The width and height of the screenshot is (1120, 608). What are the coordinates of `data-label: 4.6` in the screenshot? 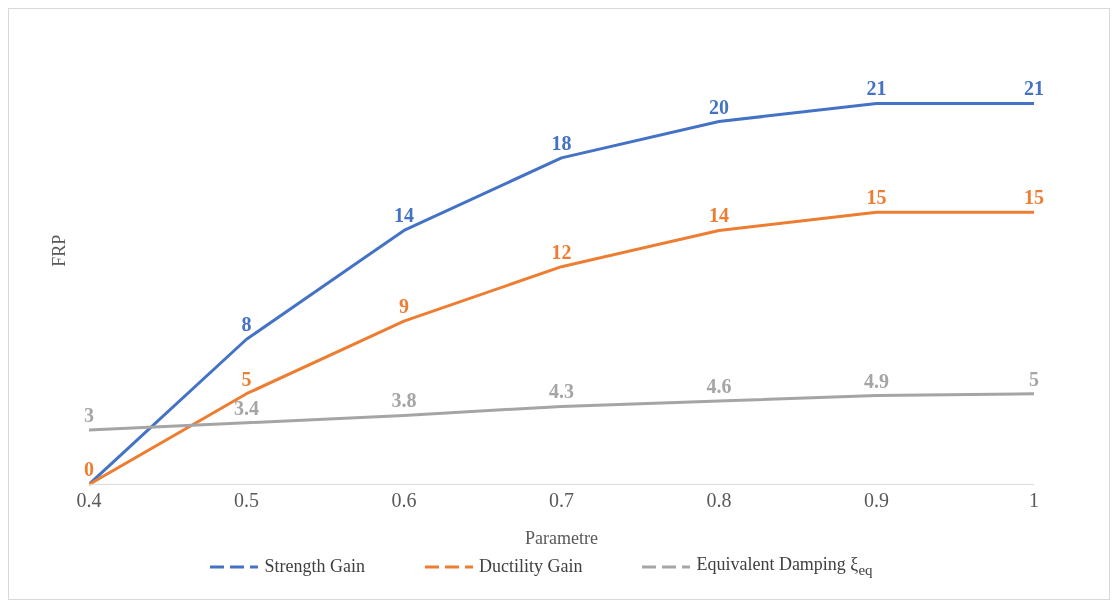 It's located at (719, 385).